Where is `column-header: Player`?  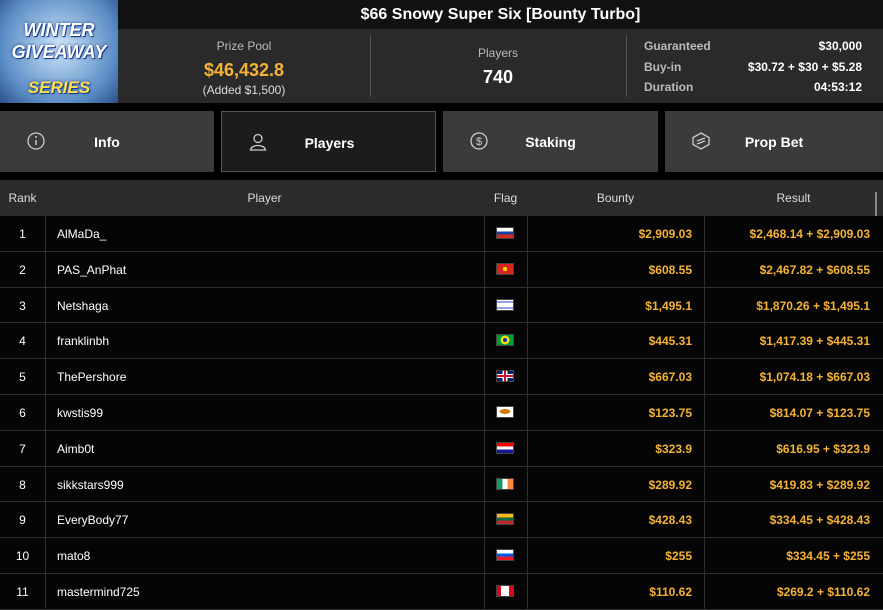 column-header: Player is located at coordinates (264, 198).